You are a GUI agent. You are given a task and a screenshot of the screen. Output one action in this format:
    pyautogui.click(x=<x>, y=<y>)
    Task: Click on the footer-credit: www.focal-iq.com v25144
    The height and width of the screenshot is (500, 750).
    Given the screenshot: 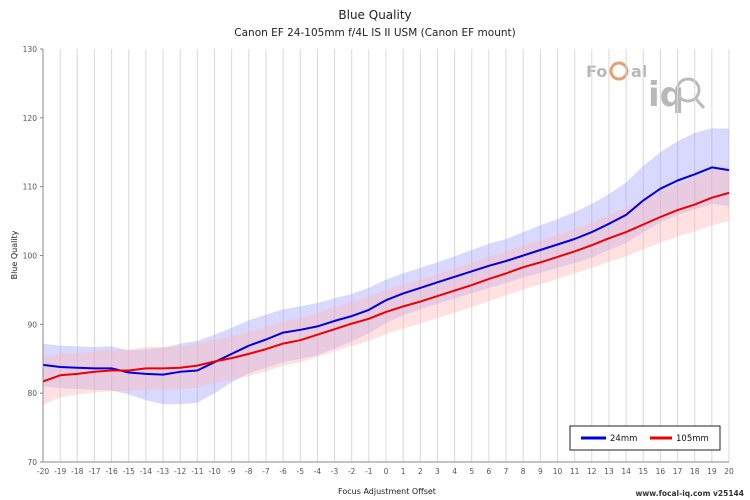 What is the action you would take?
    pyautogui.click(x=689, y=493)
    